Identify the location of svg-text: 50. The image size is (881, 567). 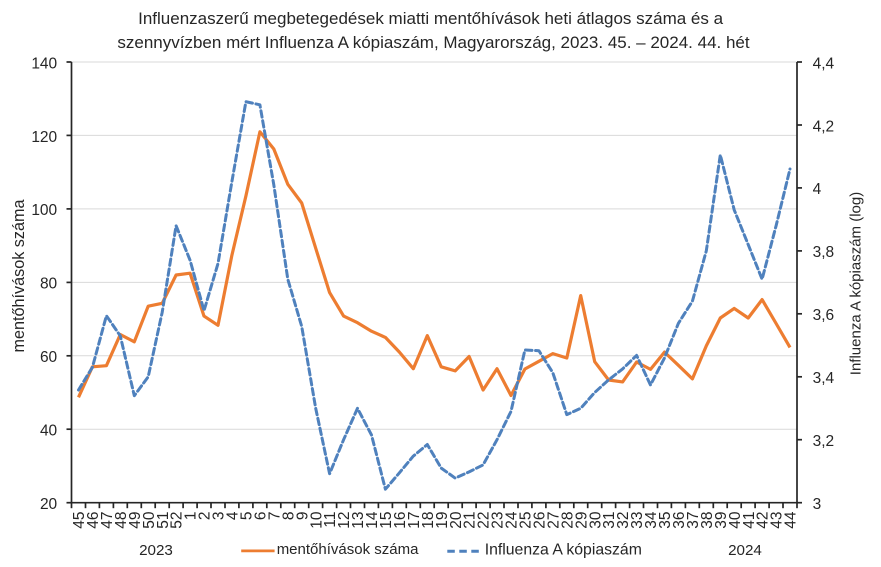
(149, 520).